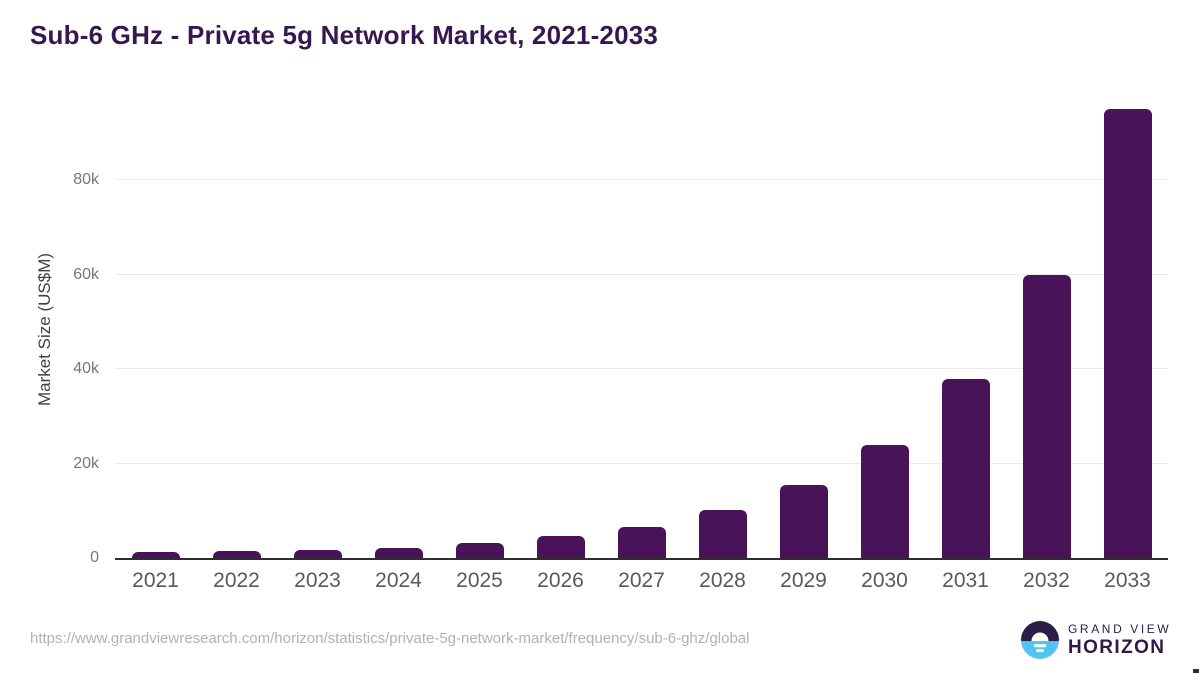 Image resolution: width=1200 pixels, height=675 pixels. Describe the element at coordinates (236, 554) in the screenshot. I see `bar-2022` at that location.